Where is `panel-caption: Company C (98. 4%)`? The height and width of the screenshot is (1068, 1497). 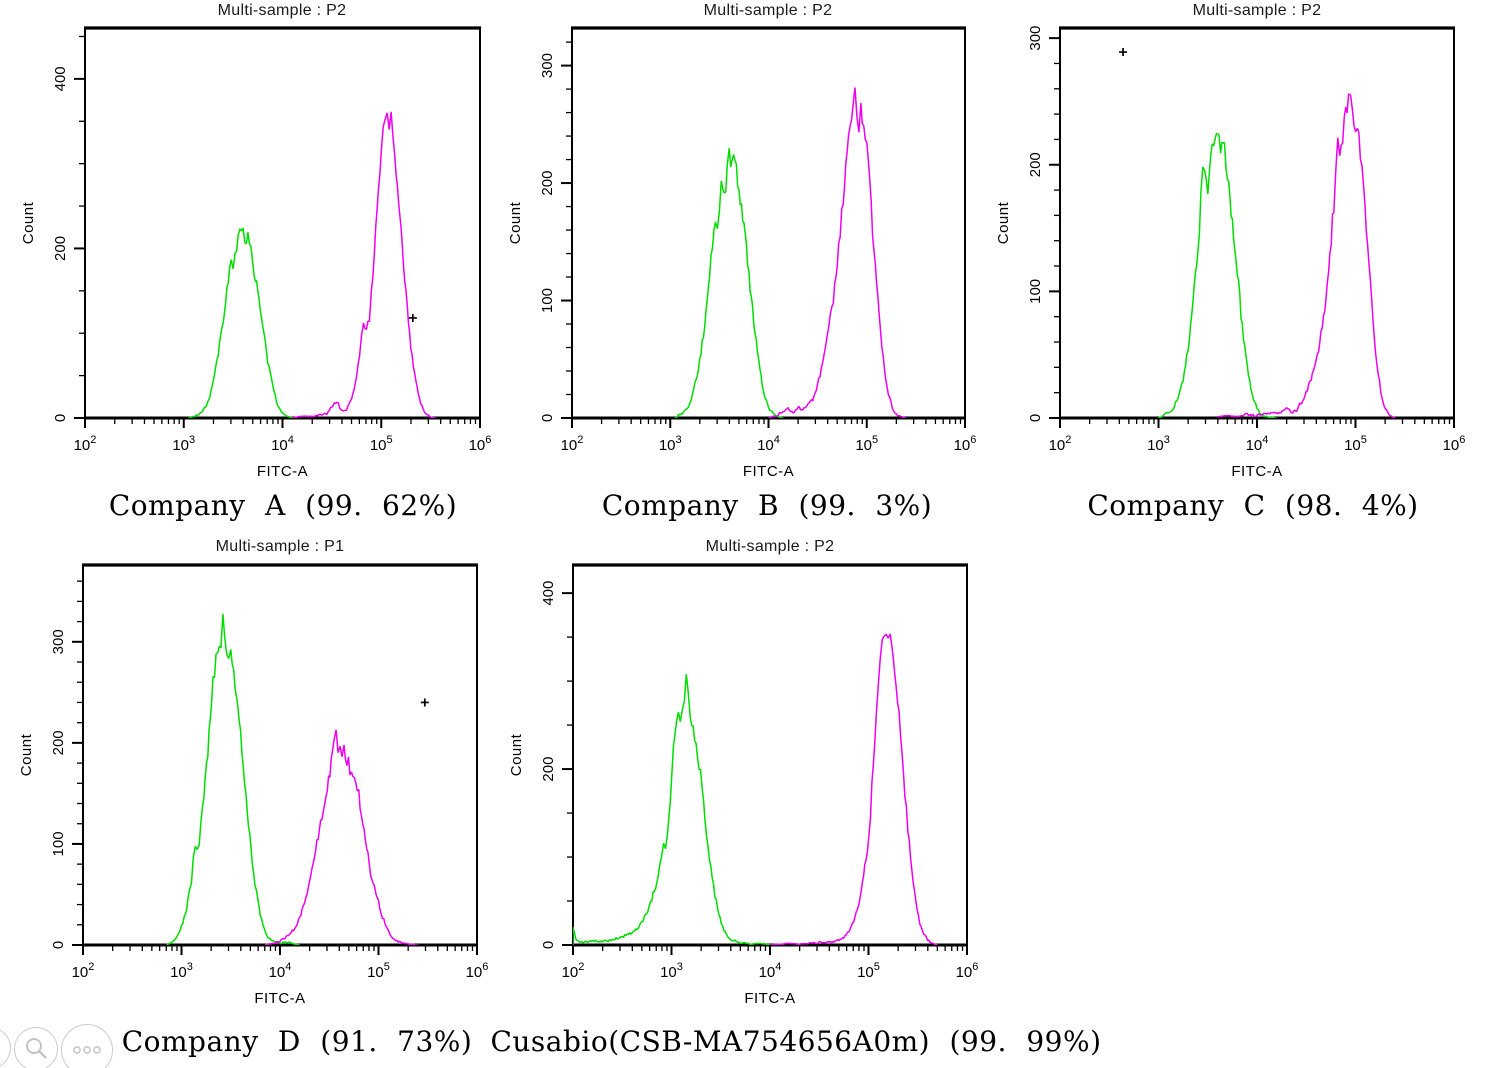 panel-caption: Company C (98. 4%) is located at coordinates (1253, 505).